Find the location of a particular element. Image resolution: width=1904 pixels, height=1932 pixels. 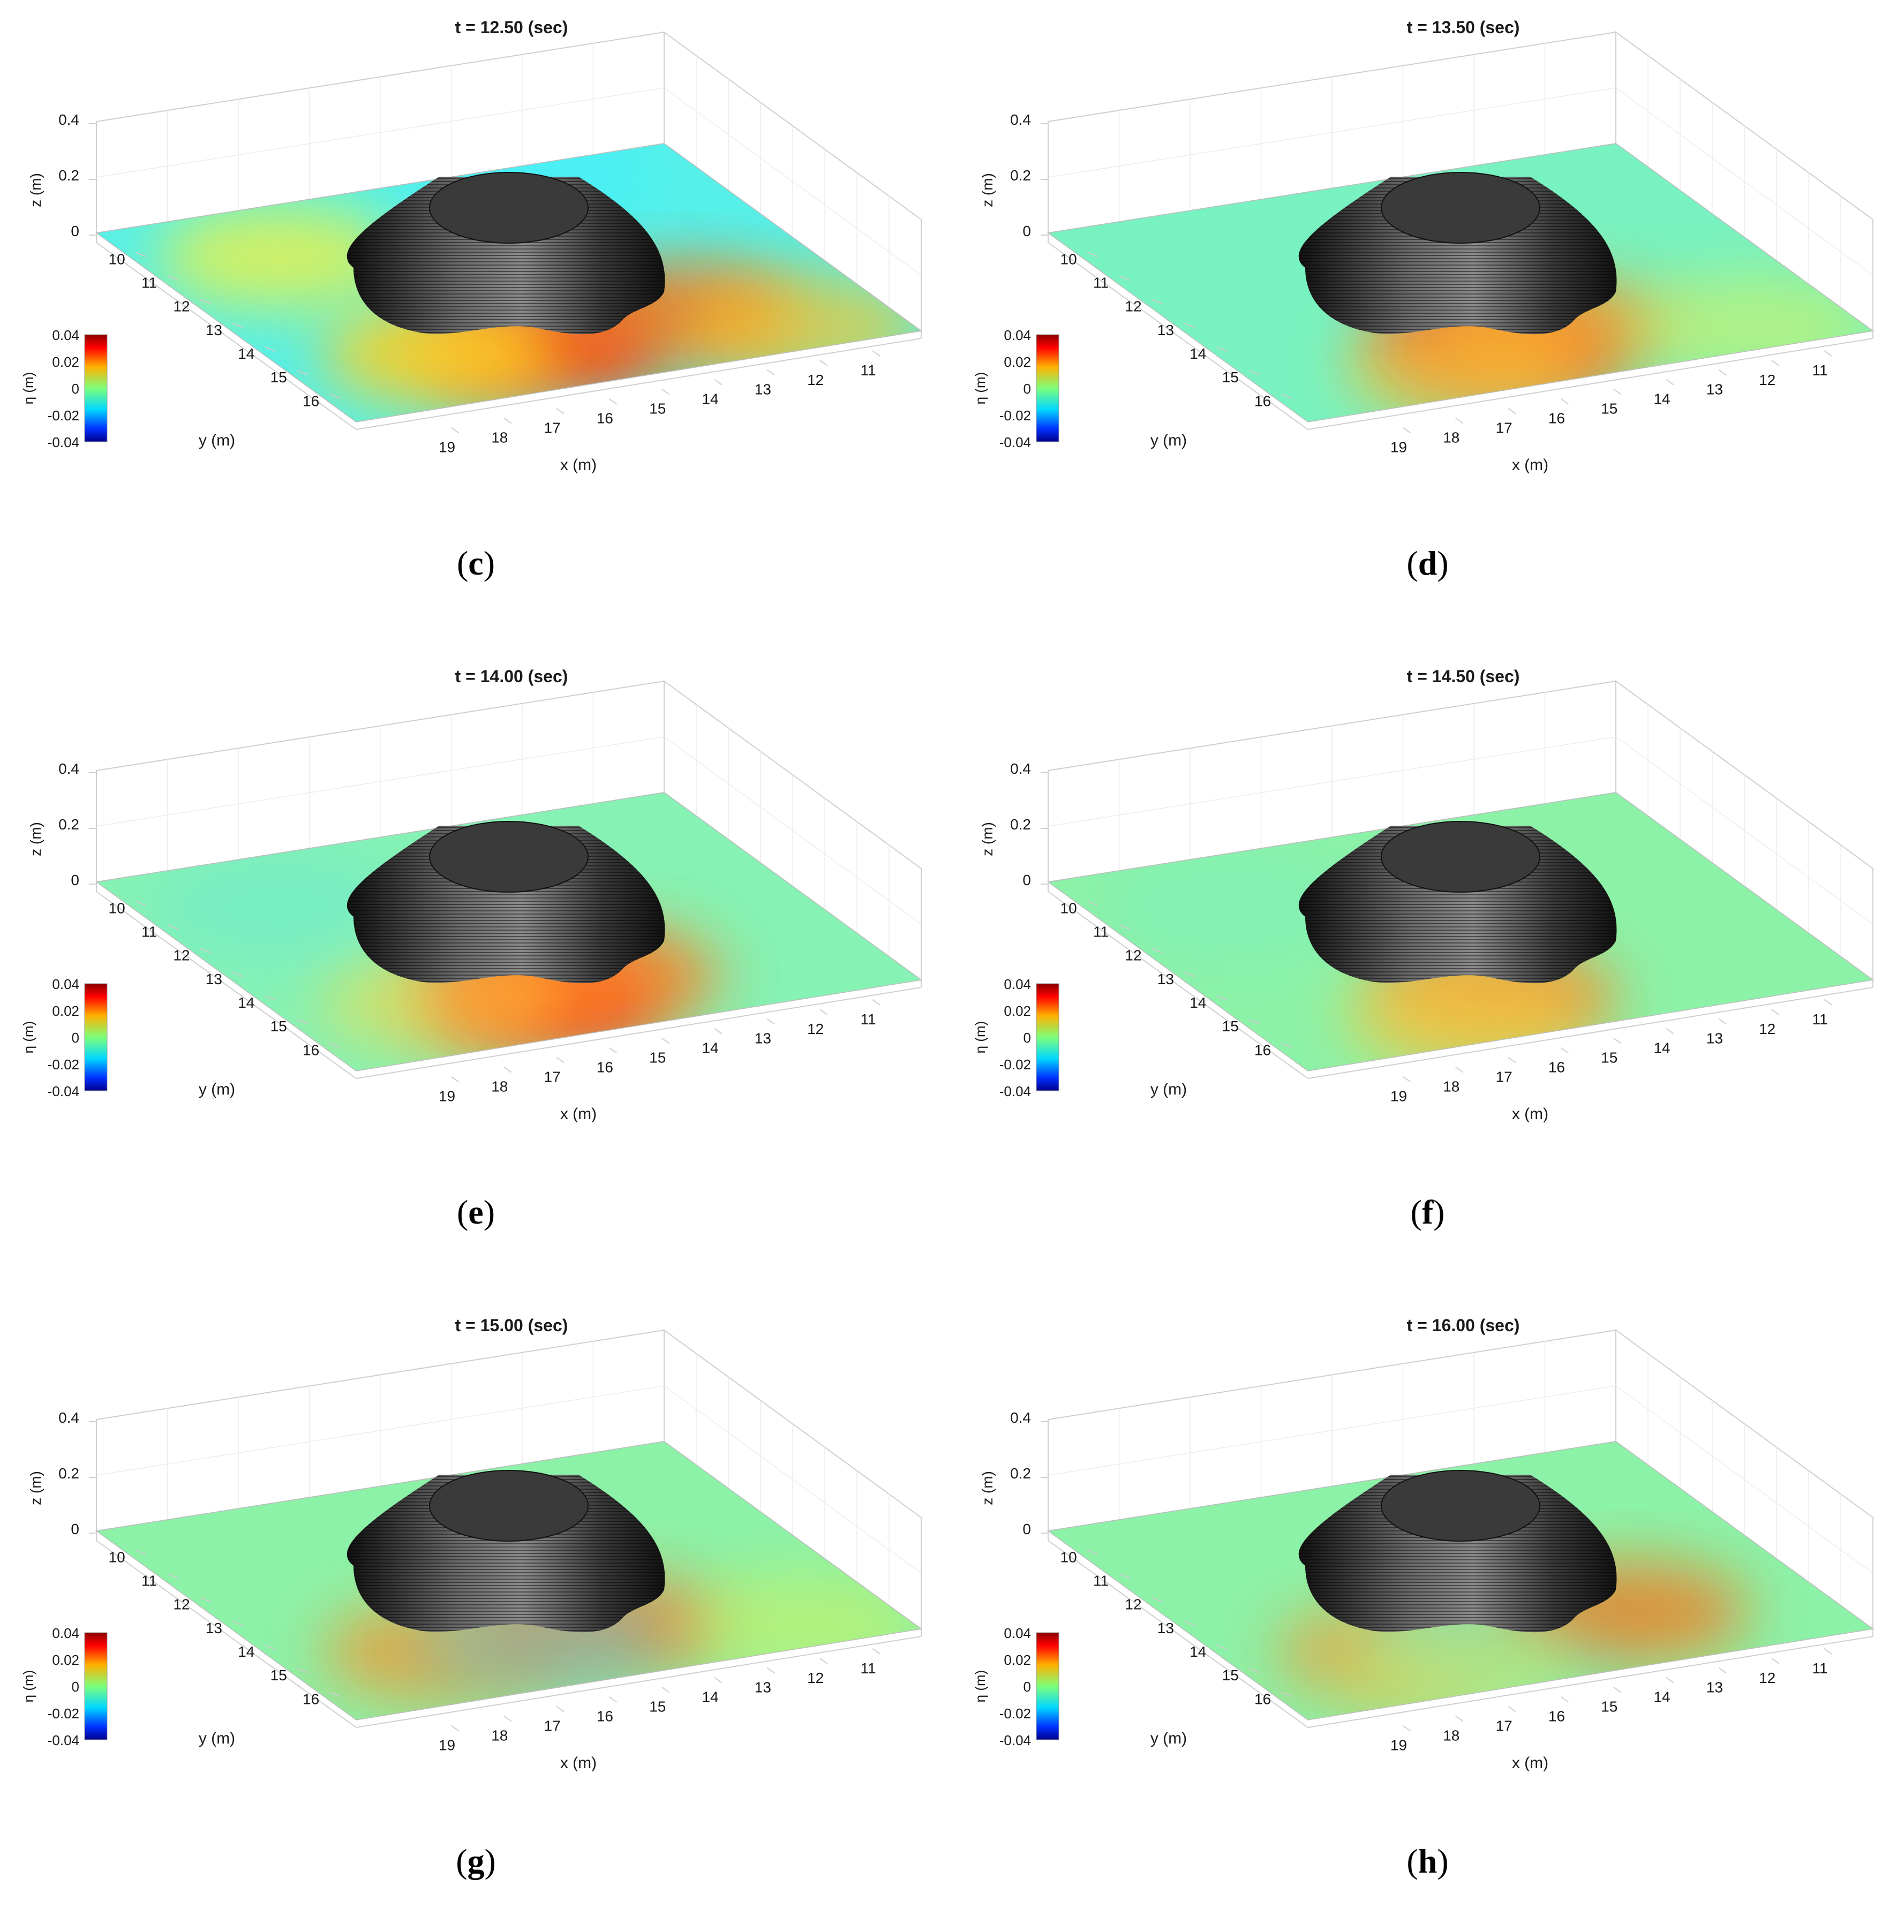

z-axis-label: z (m) is located at coordinates (987, 190).